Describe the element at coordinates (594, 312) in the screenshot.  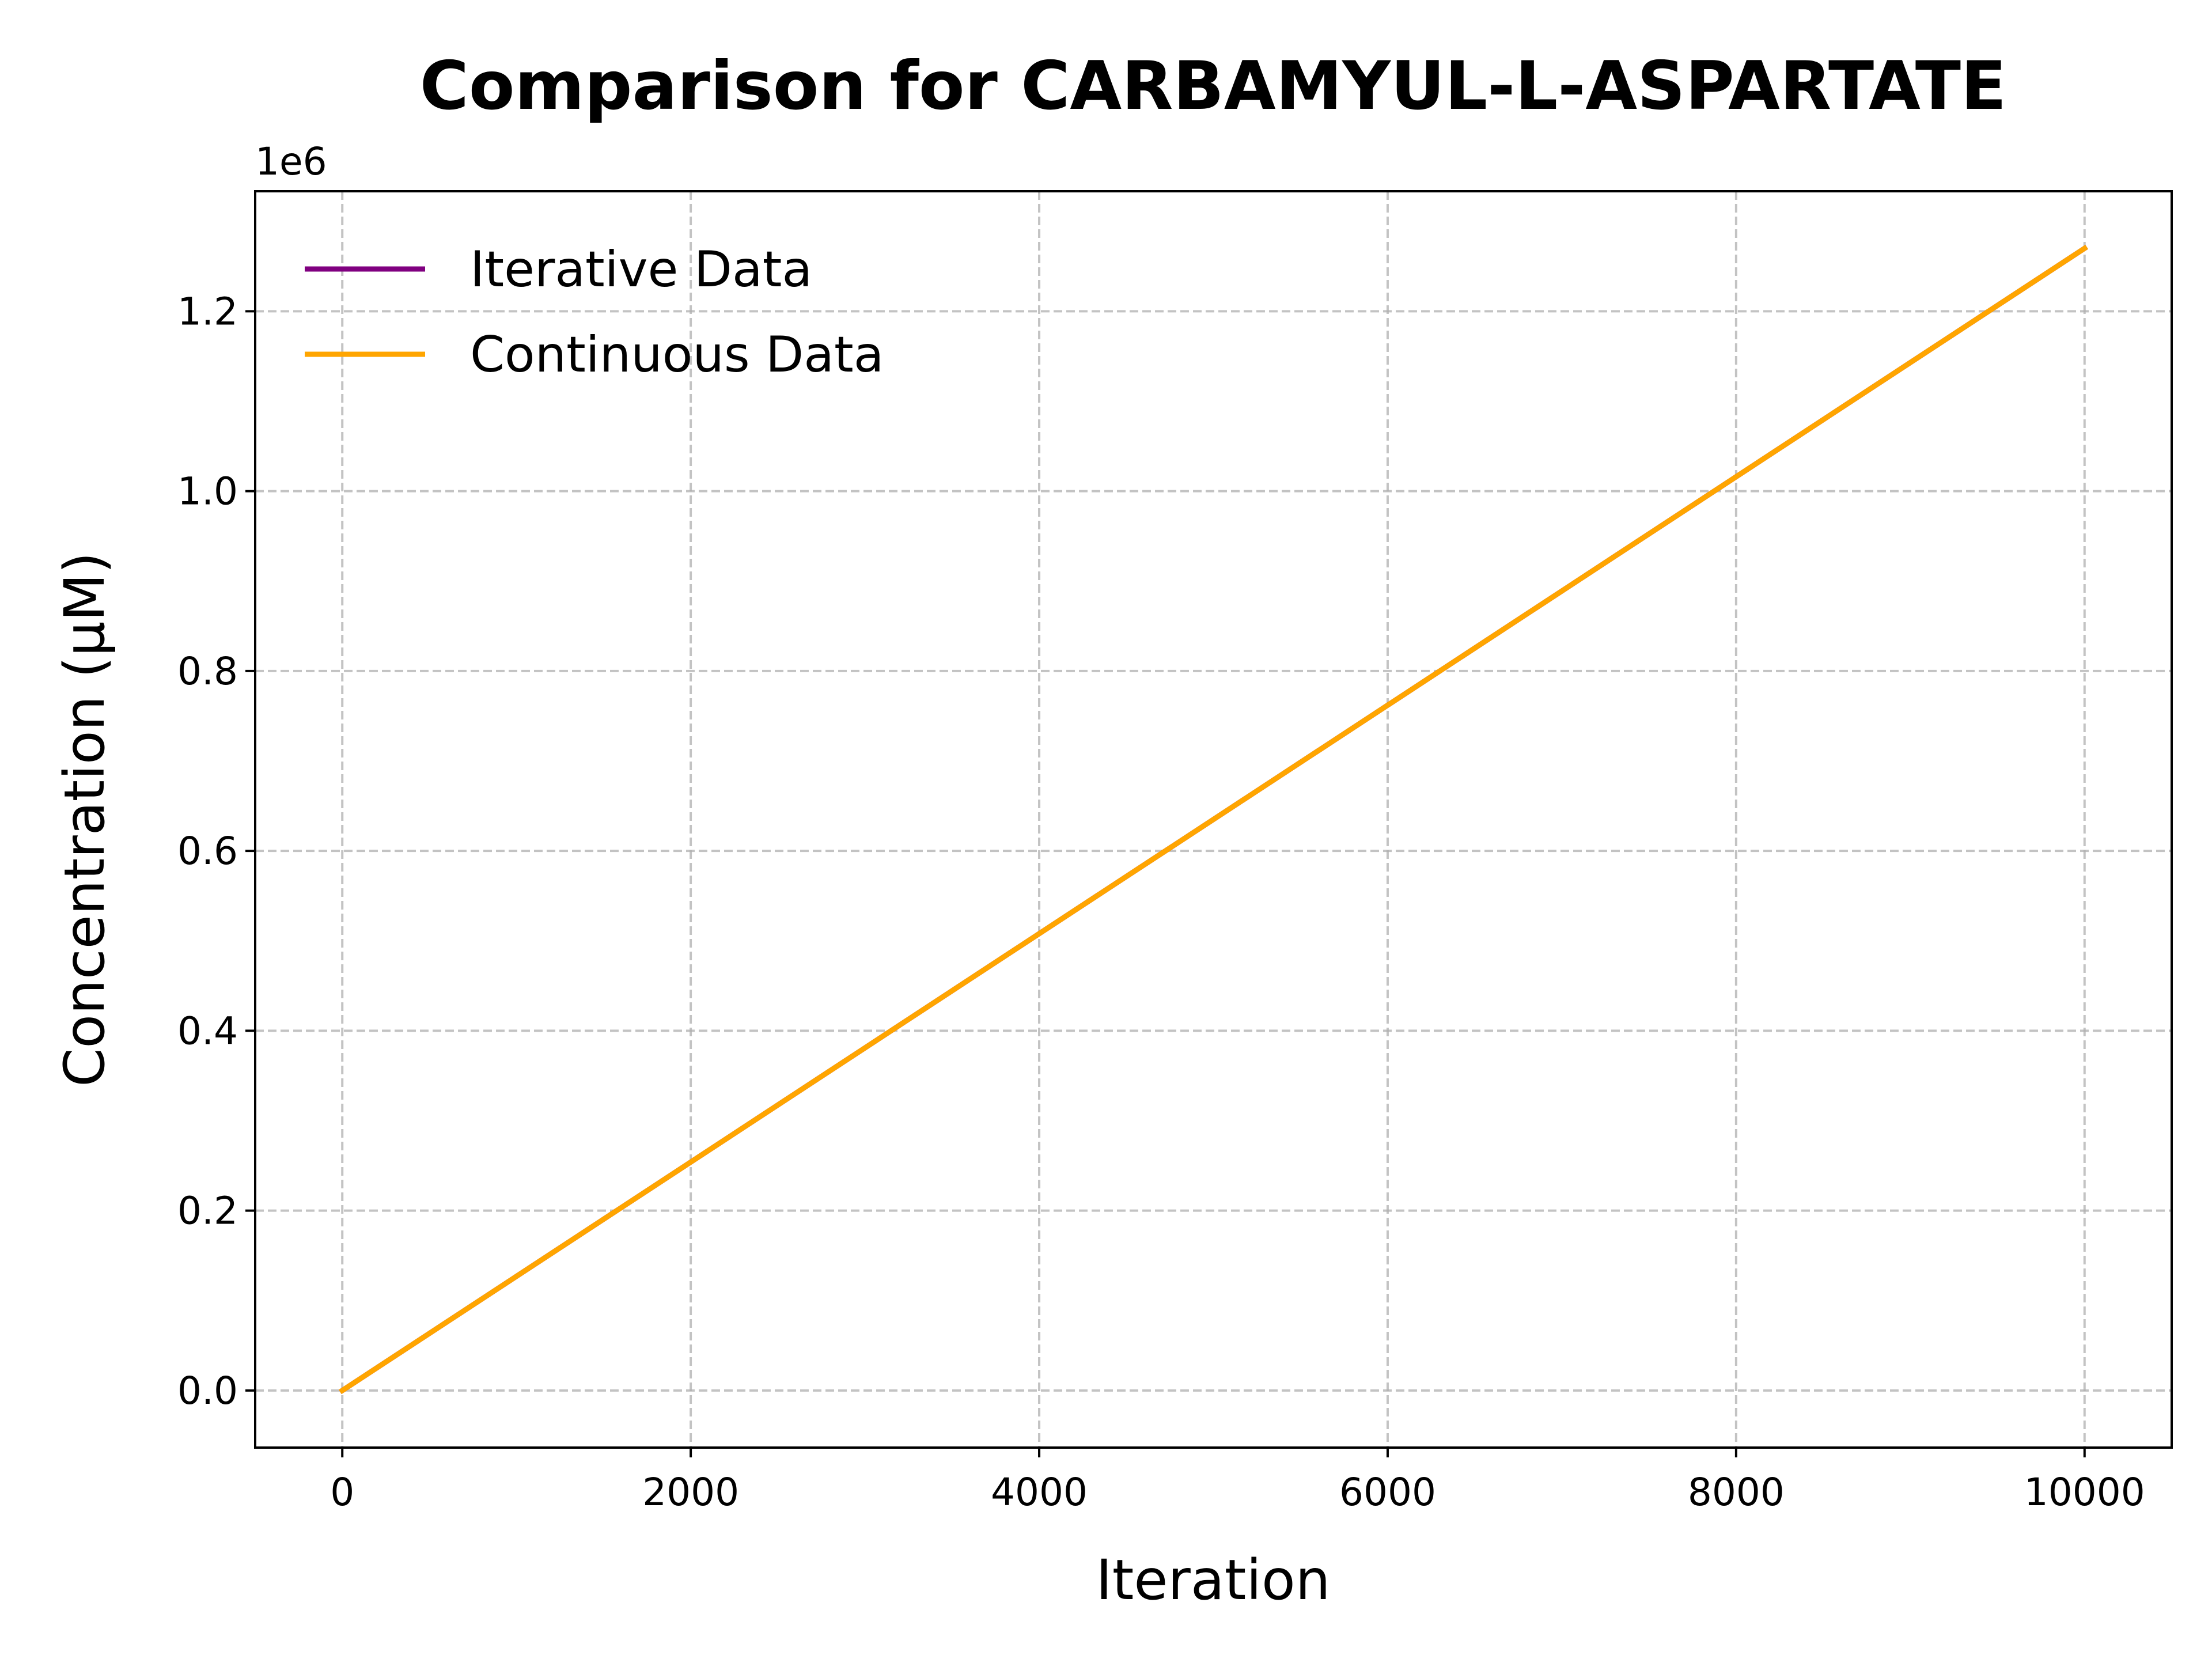
I see `legend: Iterative Data Continuous Data` at that location.